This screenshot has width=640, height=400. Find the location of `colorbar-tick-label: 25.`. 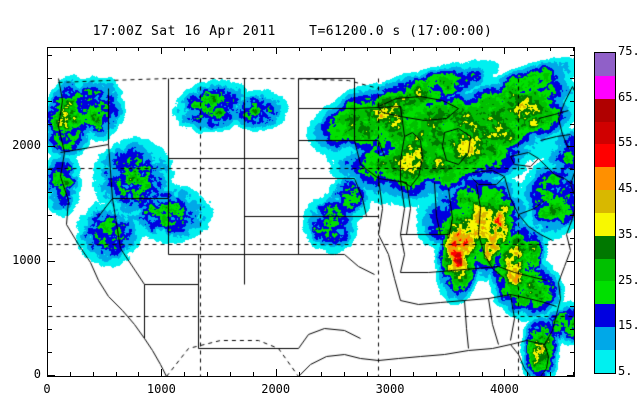

colorbar-tick-label: 25. is located at coordinates (629, 279).